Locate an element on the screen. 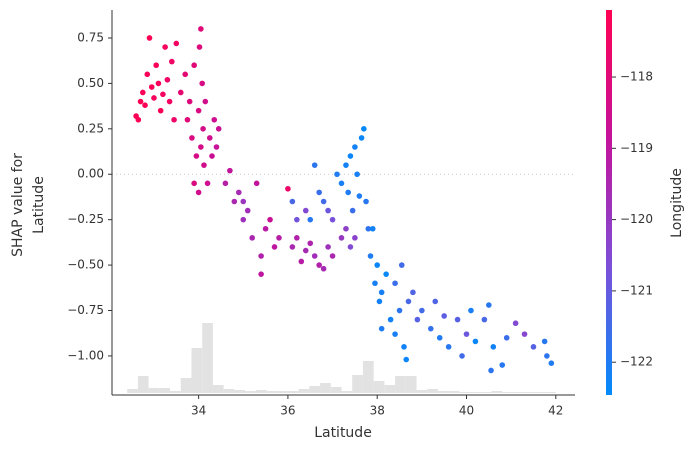  y-tick-label: 0.75 is located at coordinates (90, 37).